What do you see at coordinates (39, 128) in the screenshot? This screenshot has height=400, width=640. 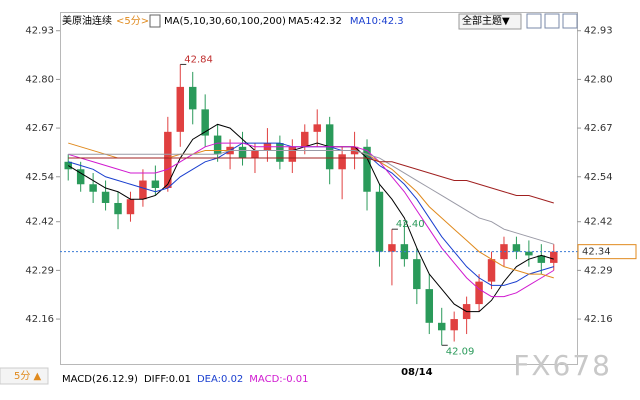 I see `y-tick-label: 42.67` at bounding box center [39, 128].